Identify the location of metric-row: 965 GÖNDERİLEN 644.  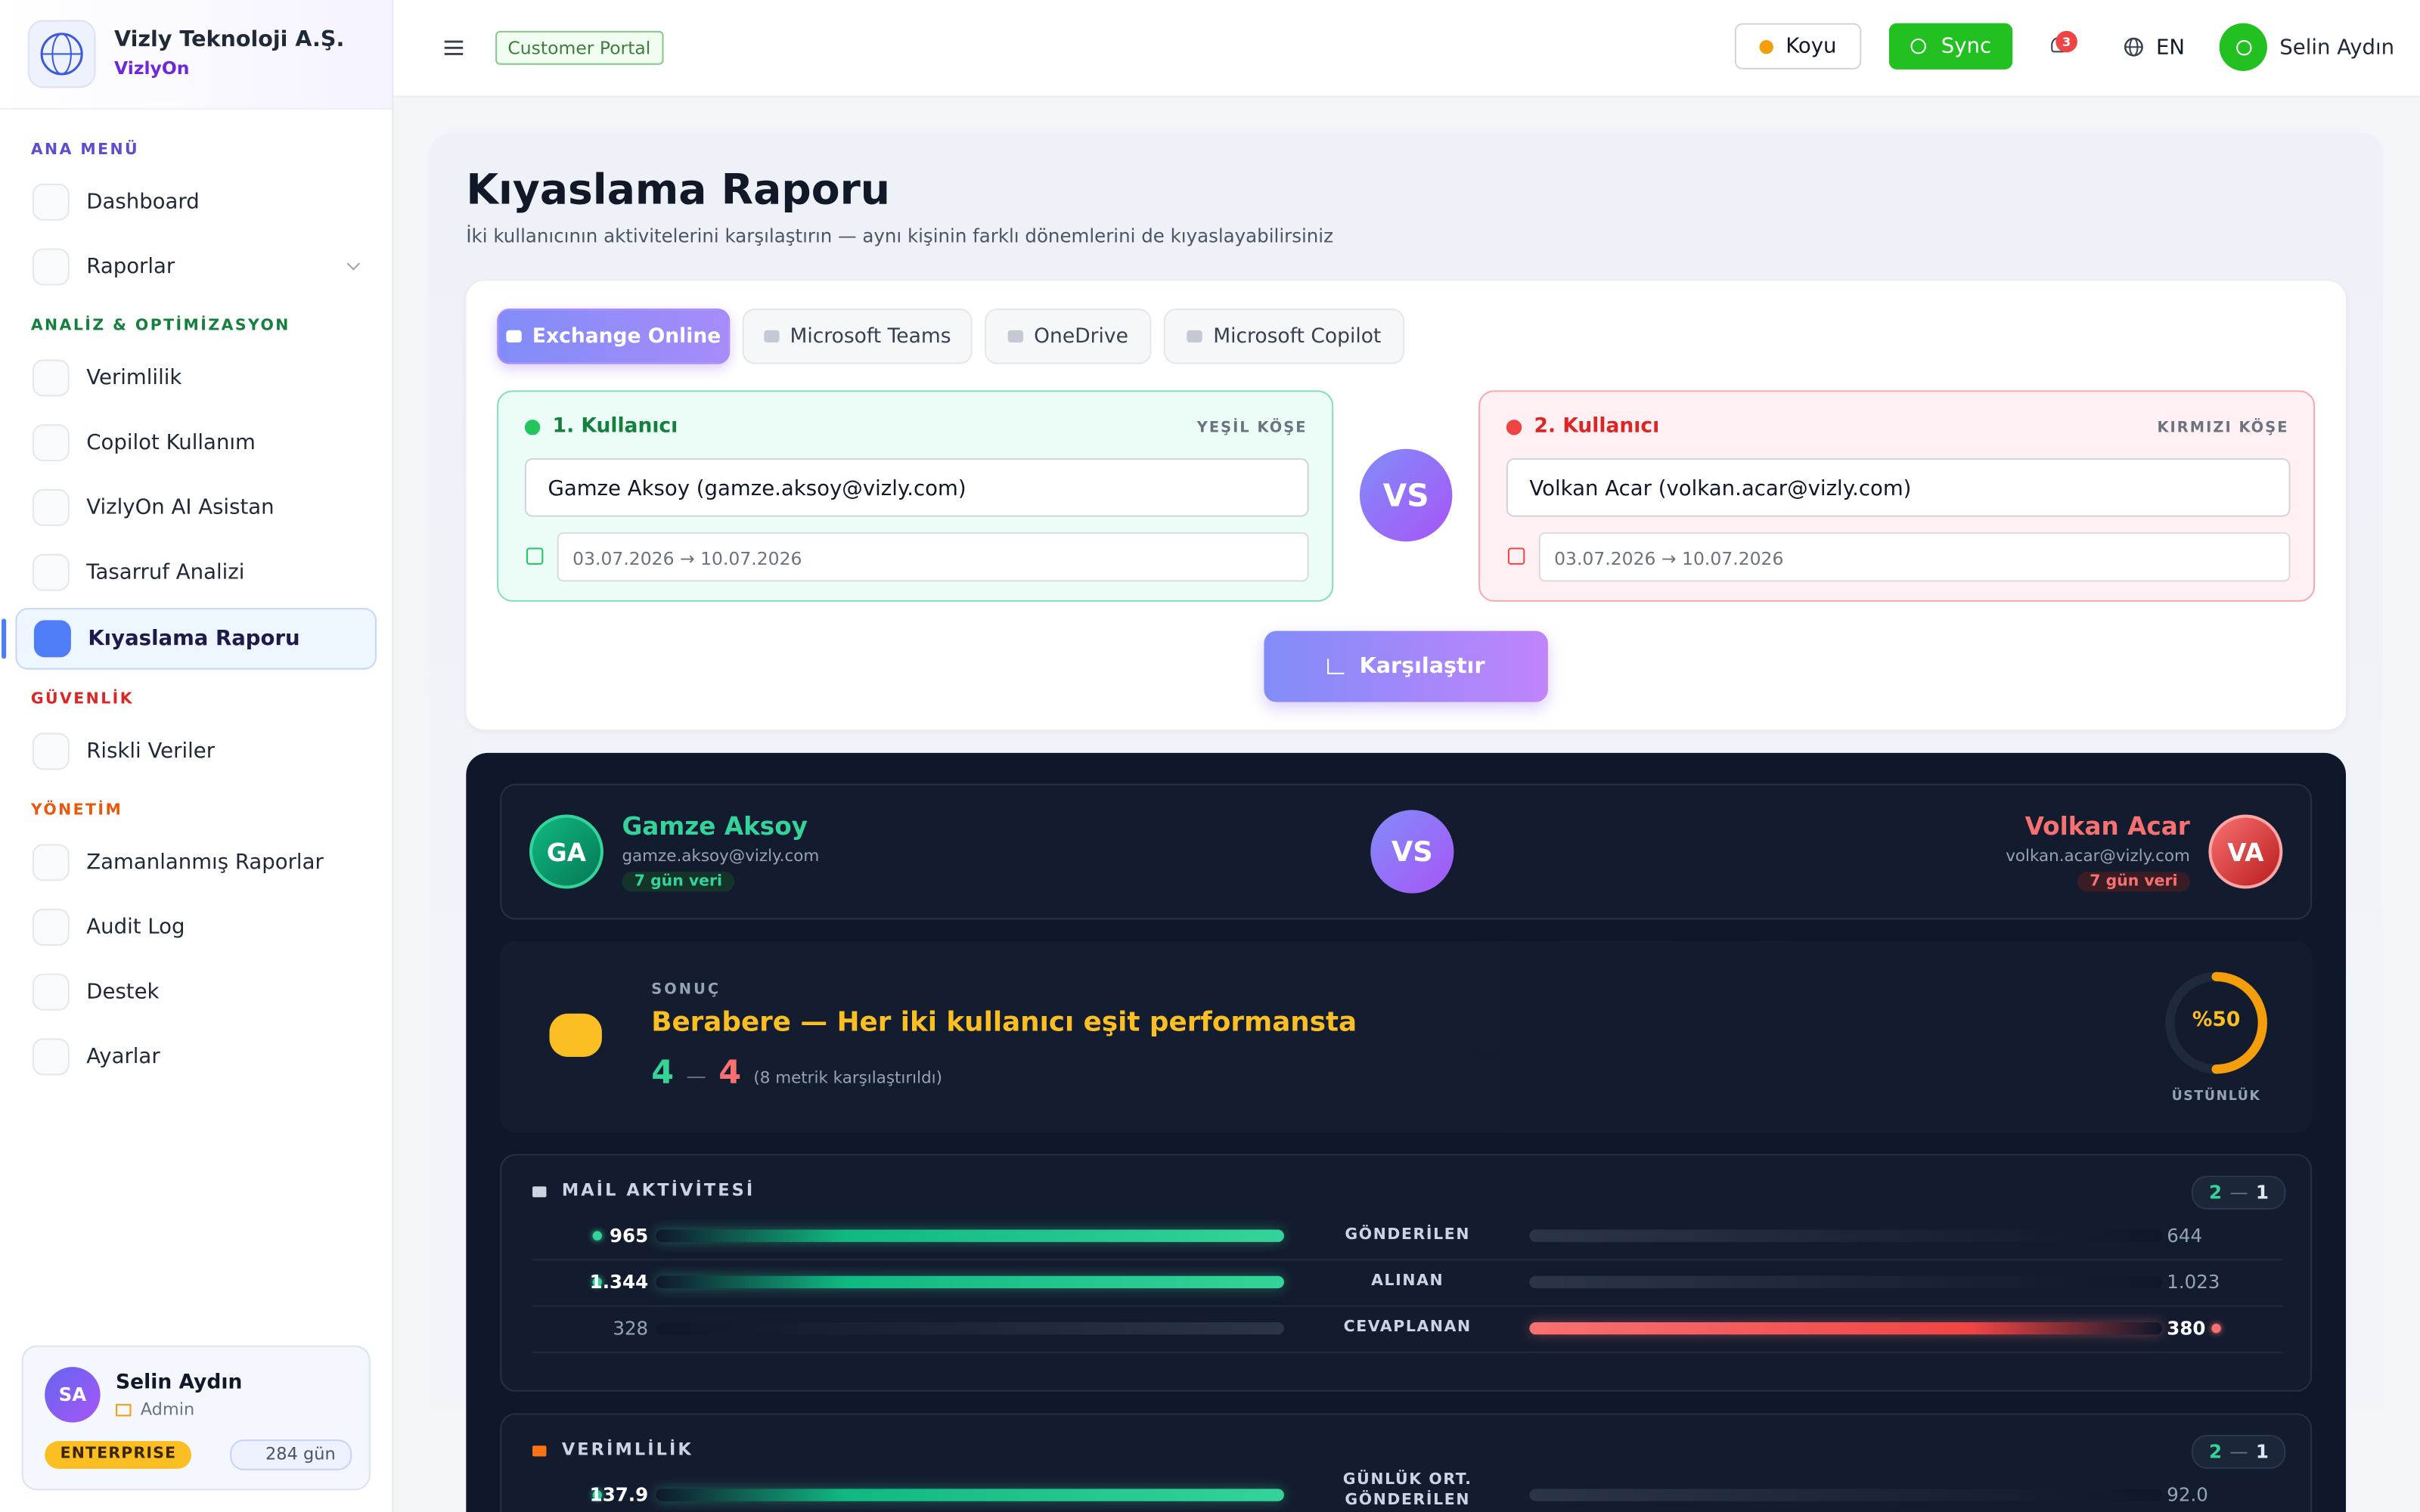
(1407, 1237).